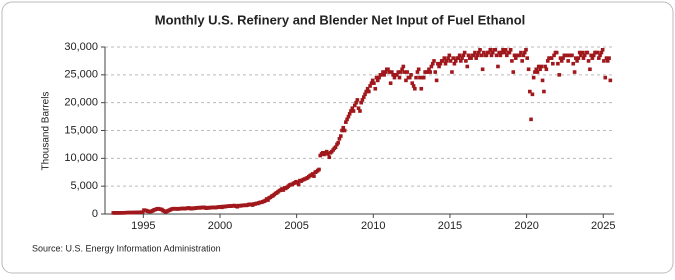  Describe the element at coordinates (373, 226) in the screenshot. I see `x-tick-label: 2010` at that location.